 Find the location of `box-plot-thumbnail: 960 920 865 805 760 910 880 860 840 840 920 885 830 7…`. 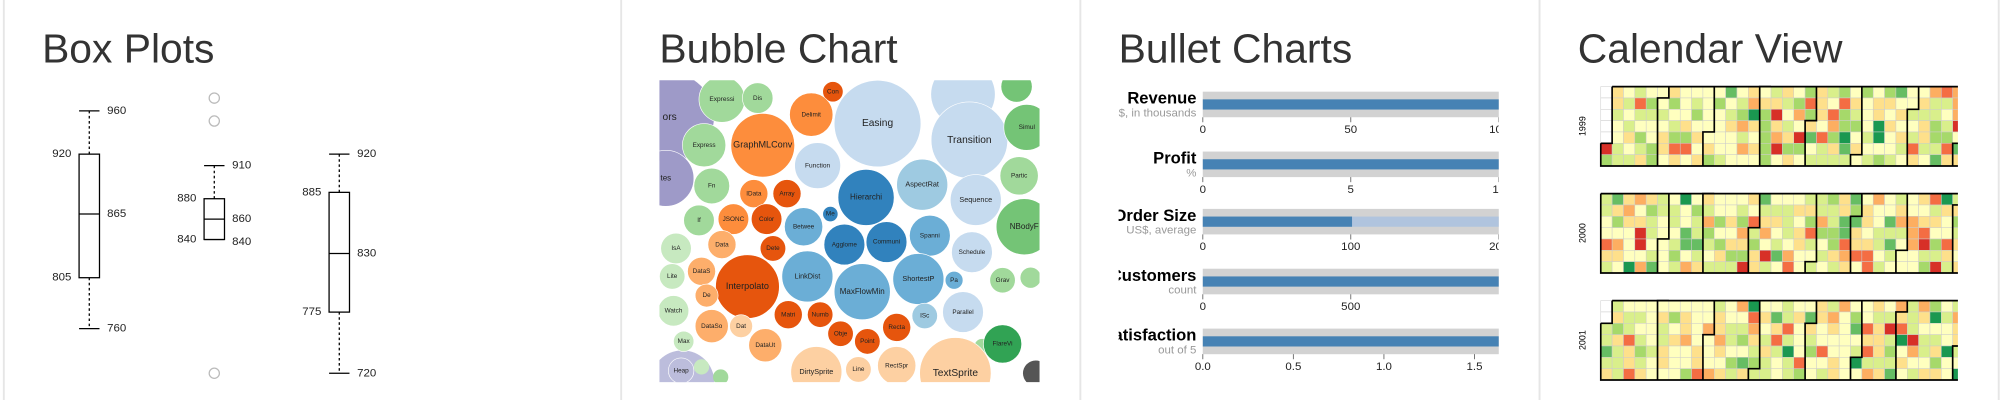

box-plot-thumbnail: 960 920 865 805 760 910 880 860 840 840 920 885 830 7… is located at coordinates (214, 235).